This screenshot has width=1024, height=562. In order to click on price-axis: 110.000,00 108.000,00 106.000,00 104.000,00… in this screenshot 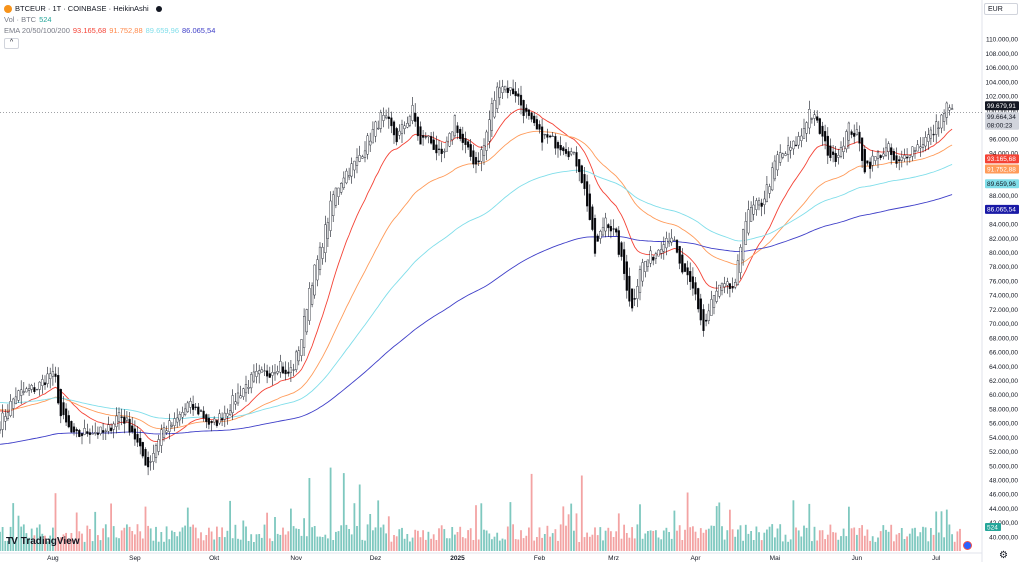, I will do `click(999, 281)`.